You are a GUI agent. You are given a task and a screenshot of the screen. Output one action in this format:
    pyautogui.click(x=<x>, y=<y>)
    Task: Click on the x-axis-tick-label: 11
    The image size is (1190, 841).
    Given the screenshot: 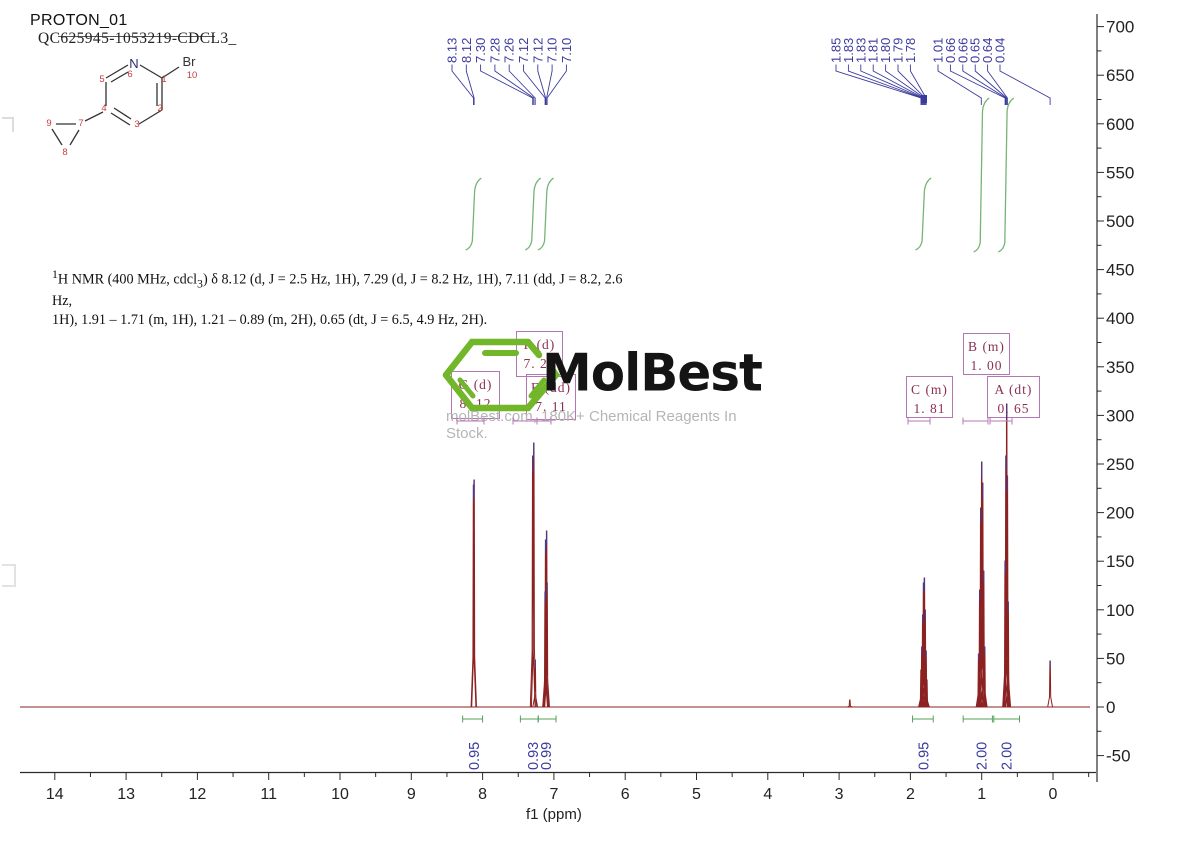 What is the action you would take?
    pyautogui.click(x=268, y=794)
    